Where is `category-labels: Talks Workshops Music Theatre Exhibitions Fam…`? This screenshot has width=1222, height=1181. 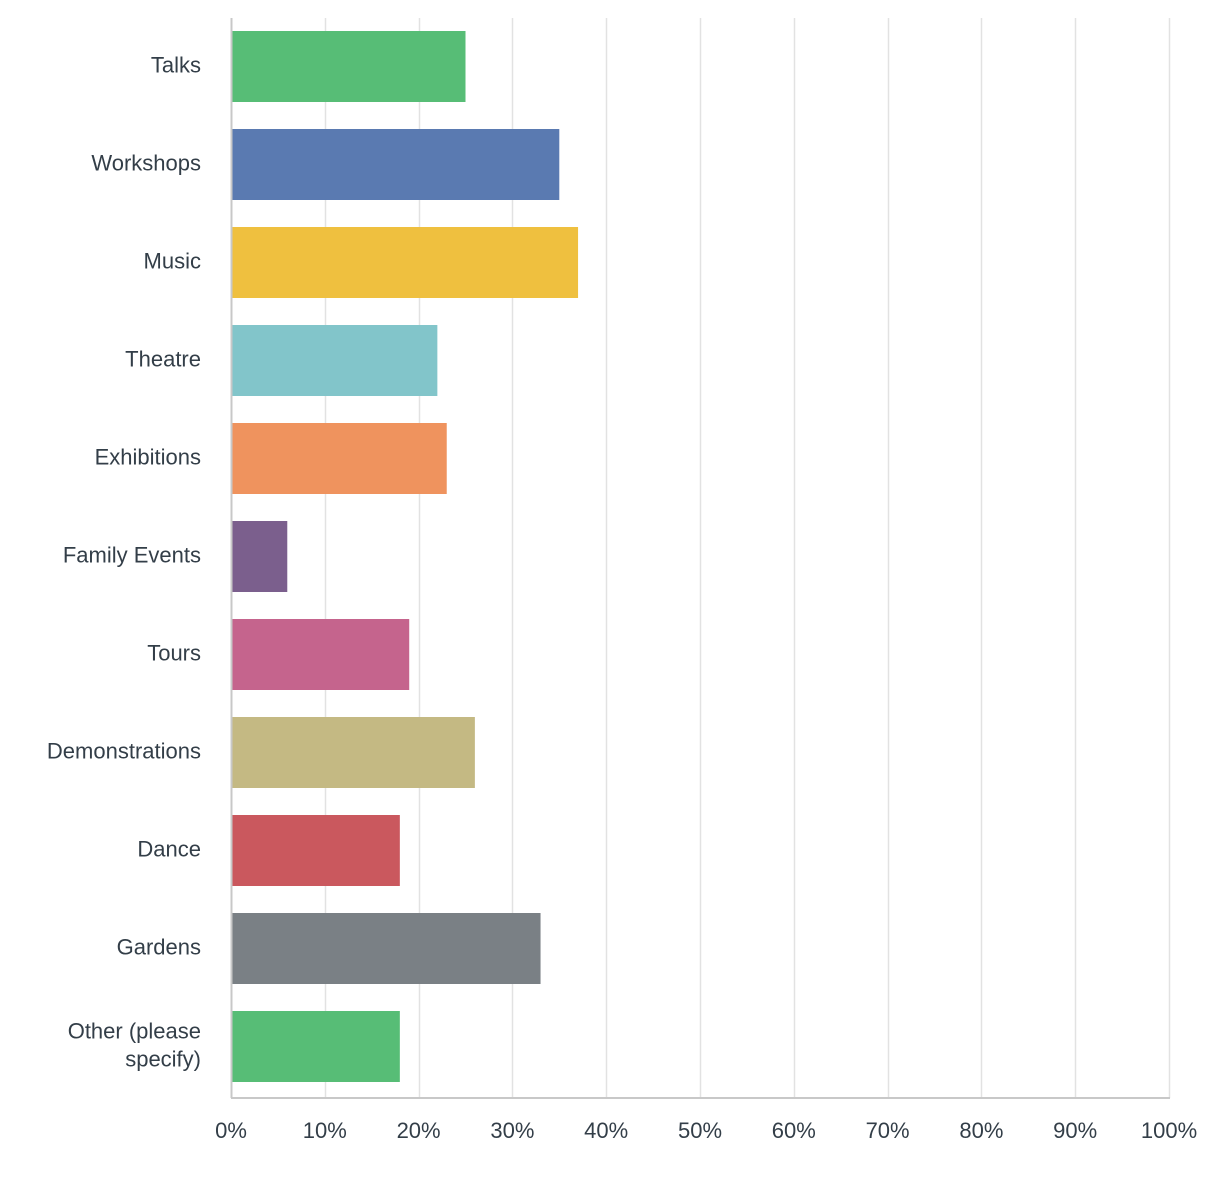 category-labels: Talks Workshops Music Theatre Exhibitions Fam… is located at coordinates (124, 561).